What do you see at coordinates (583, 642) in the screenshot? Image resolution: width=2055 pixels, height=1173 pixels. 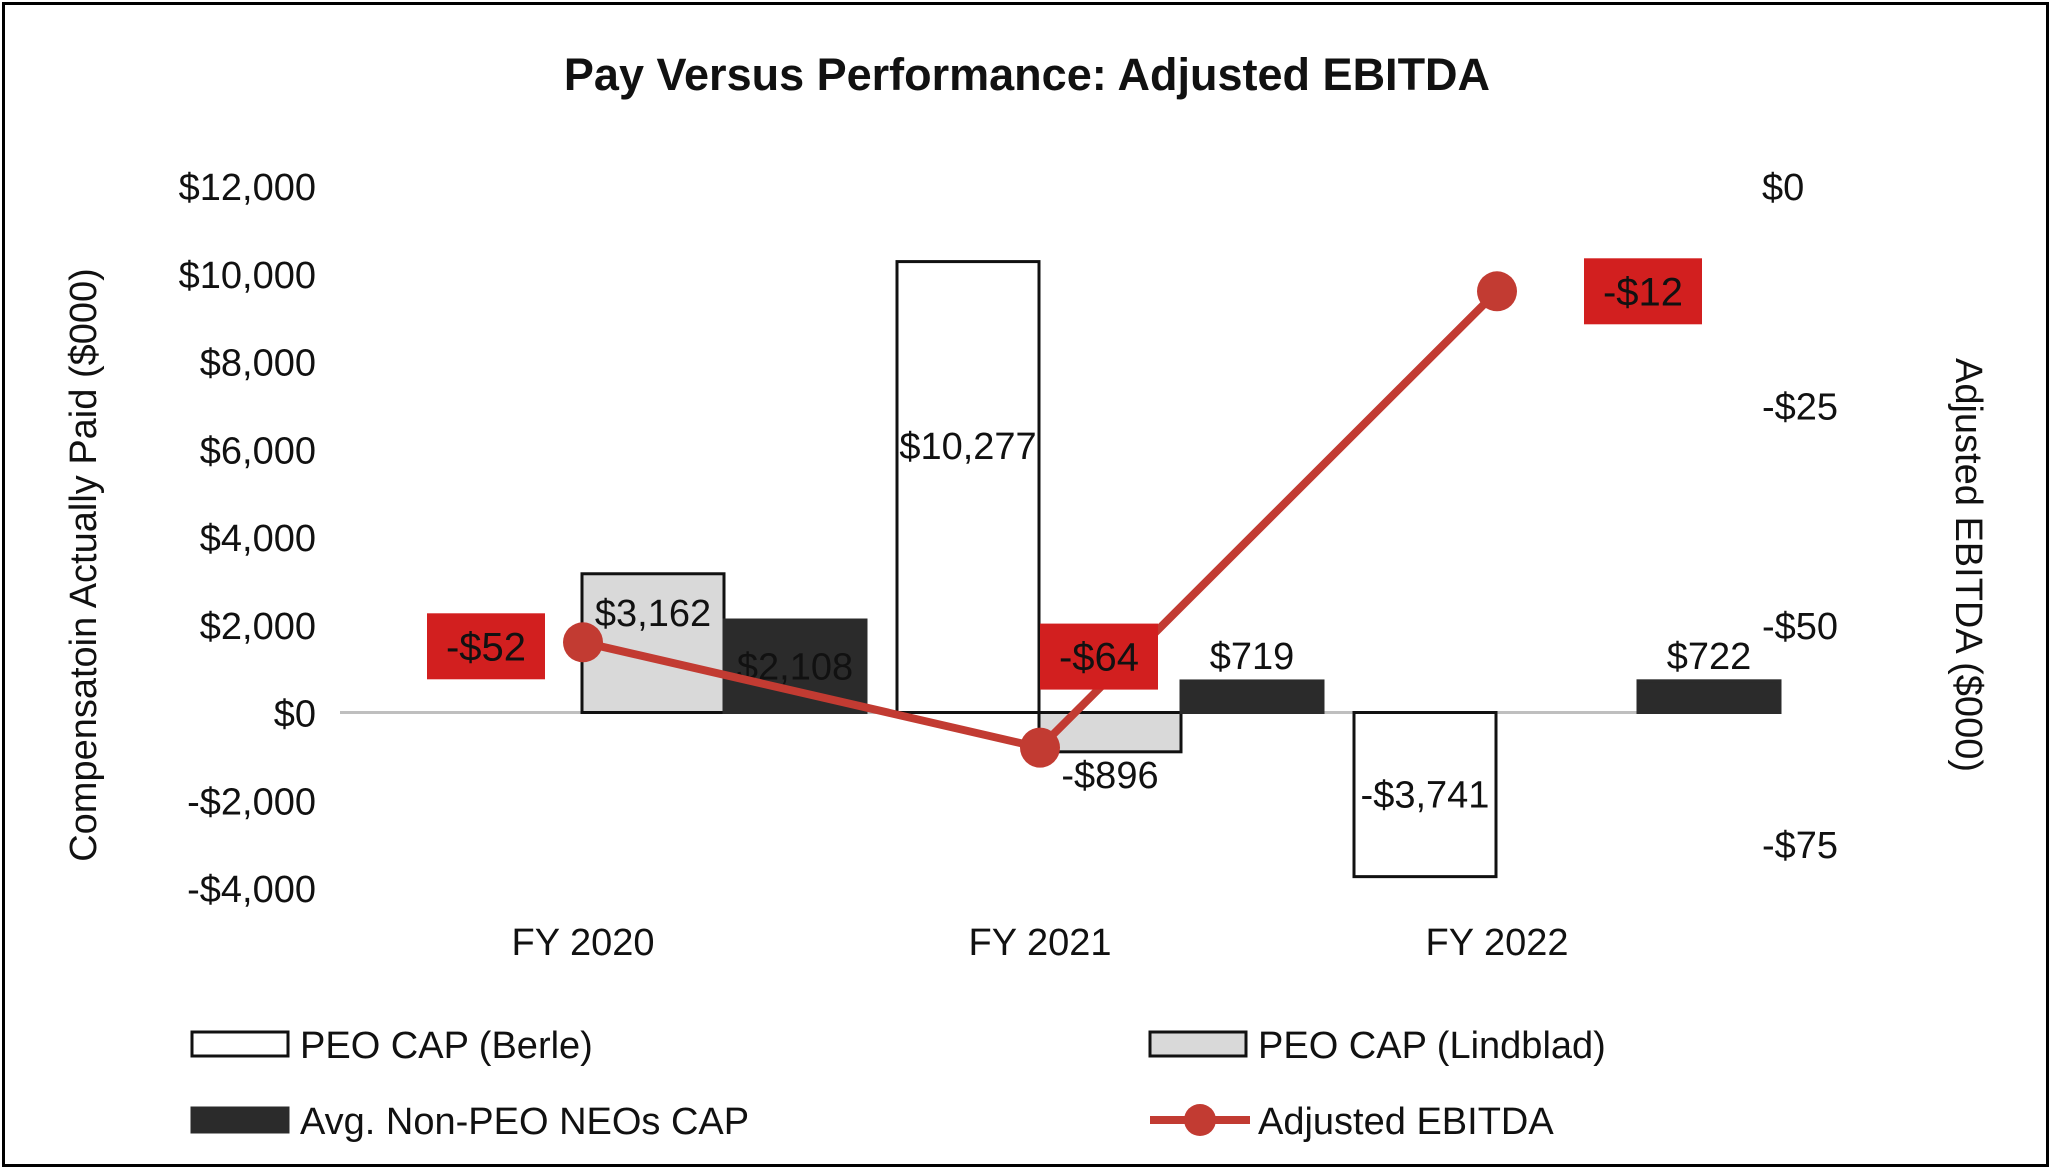 I see `adjusted-ebitda-point-fy-2020` at bounding box center [583, 642].